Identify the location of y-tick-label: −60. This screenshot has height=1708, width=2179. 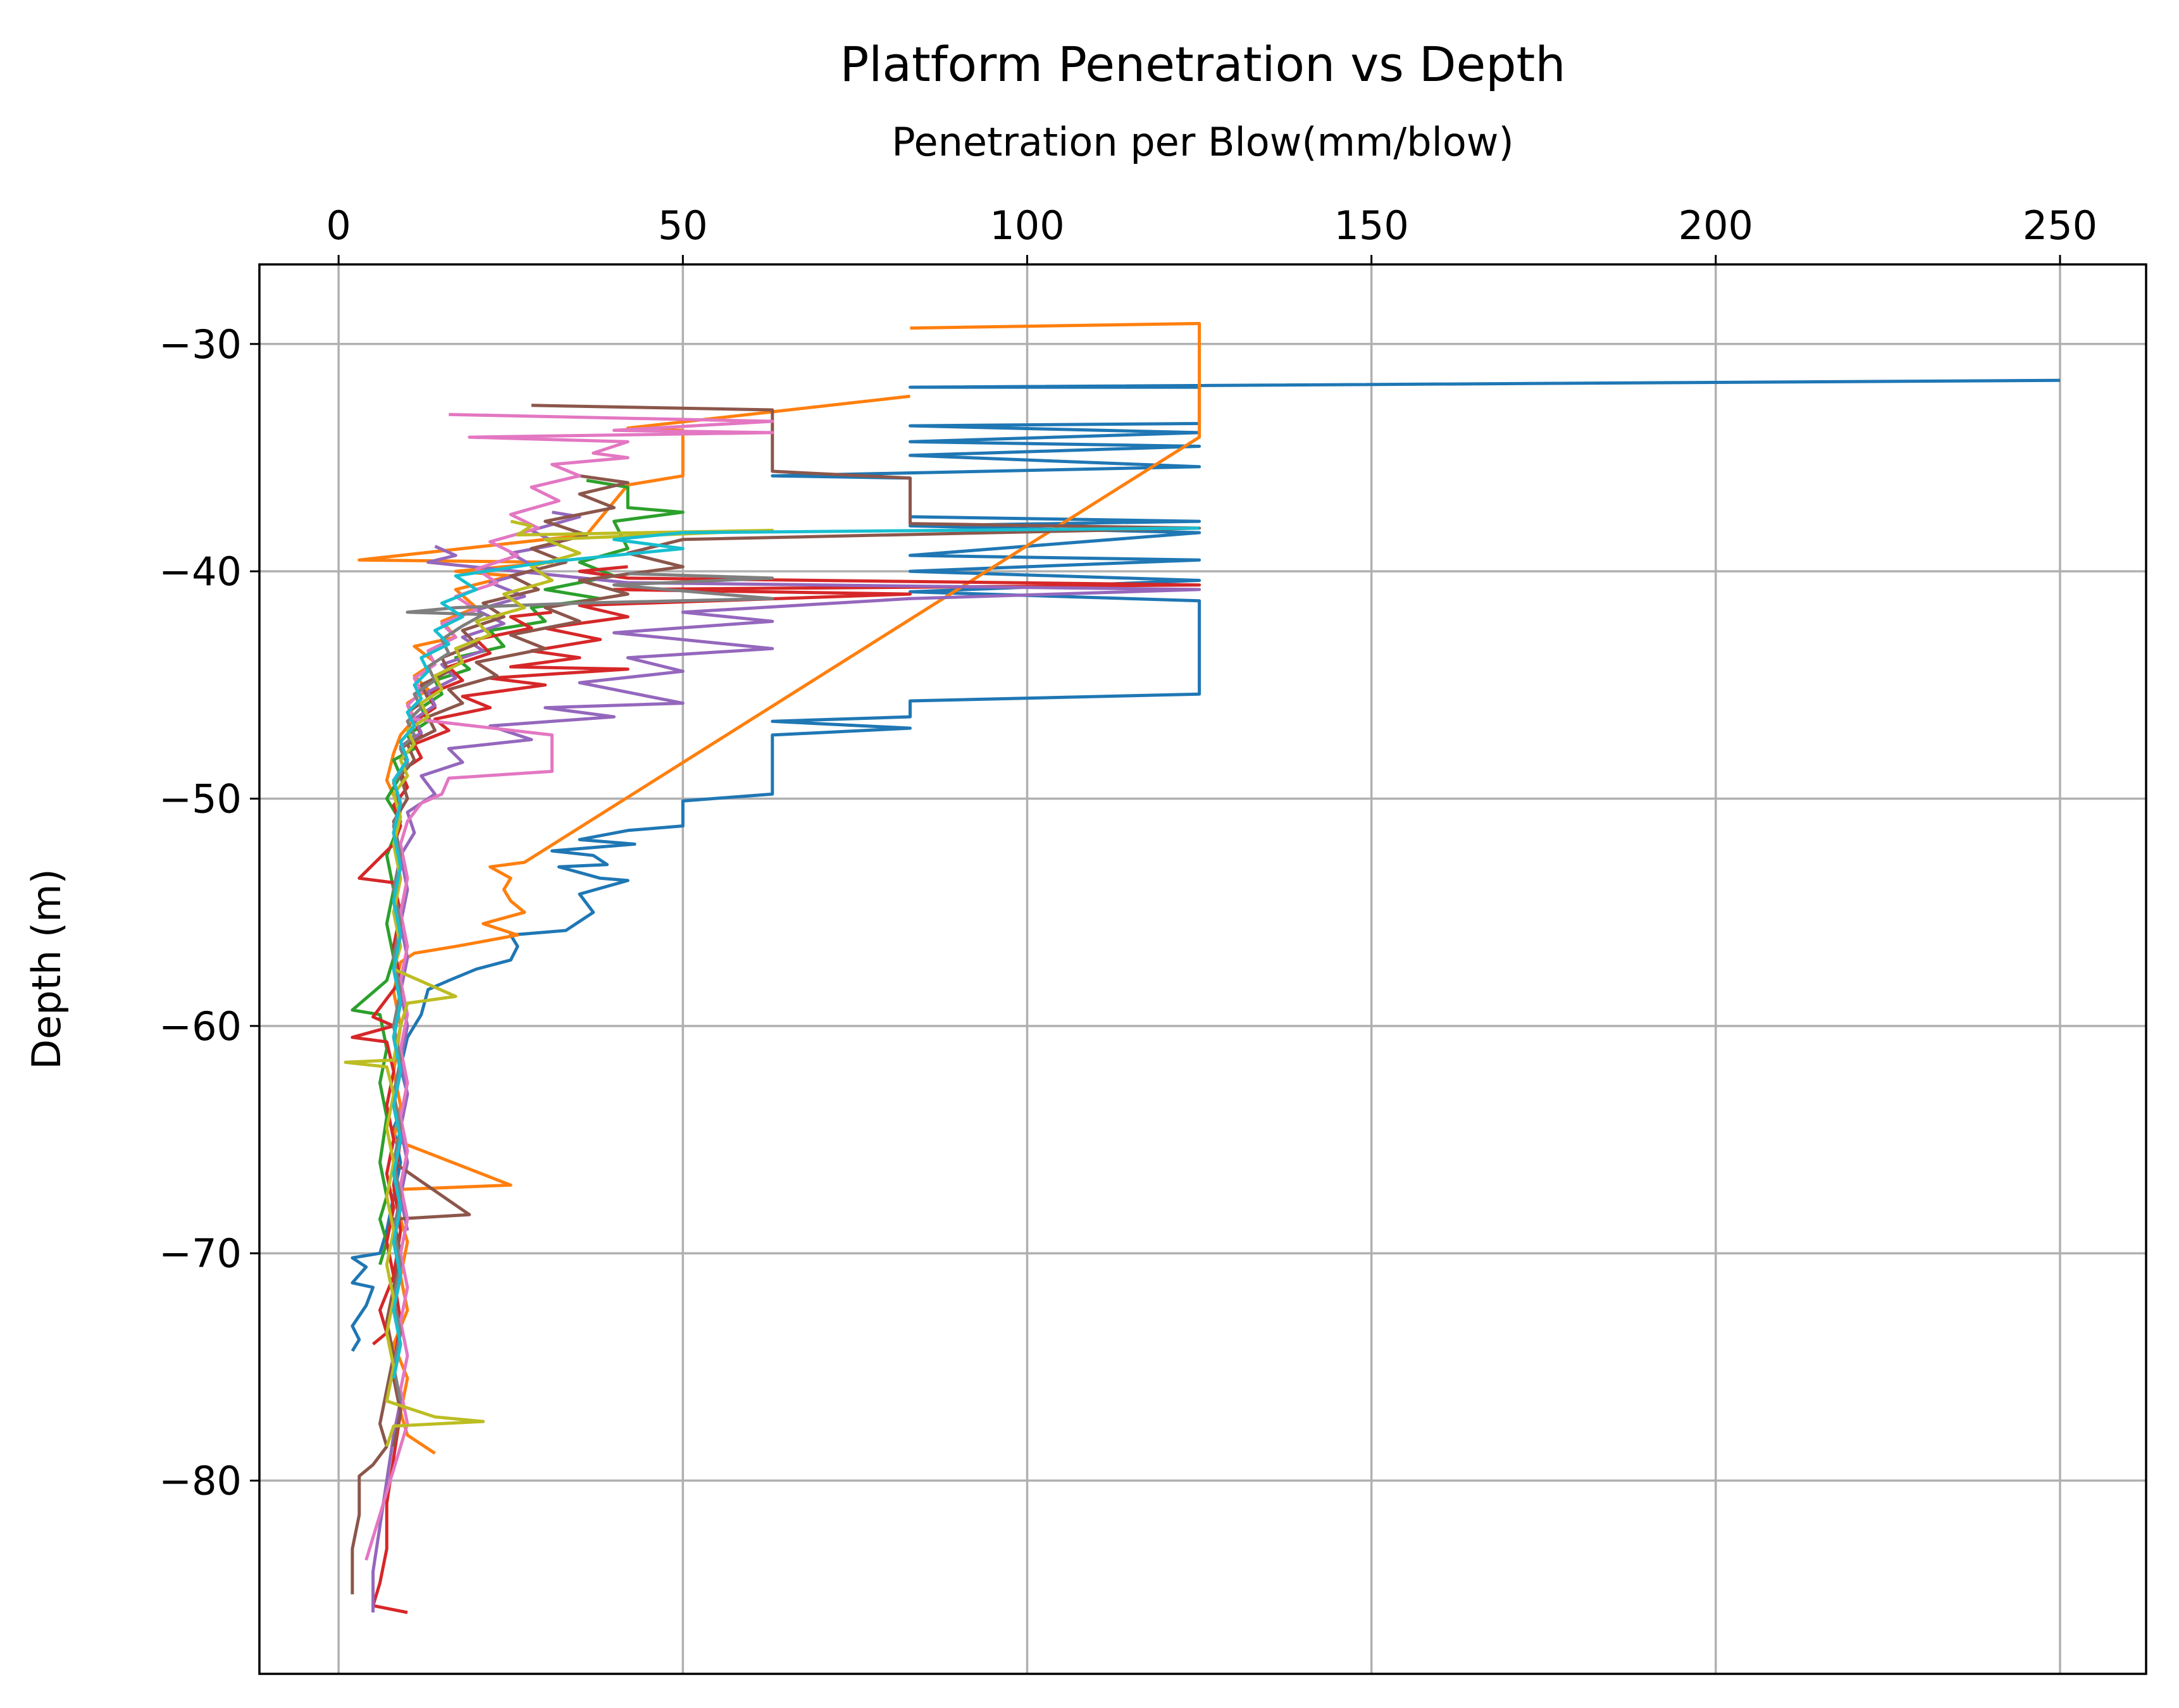
(200, 1026).